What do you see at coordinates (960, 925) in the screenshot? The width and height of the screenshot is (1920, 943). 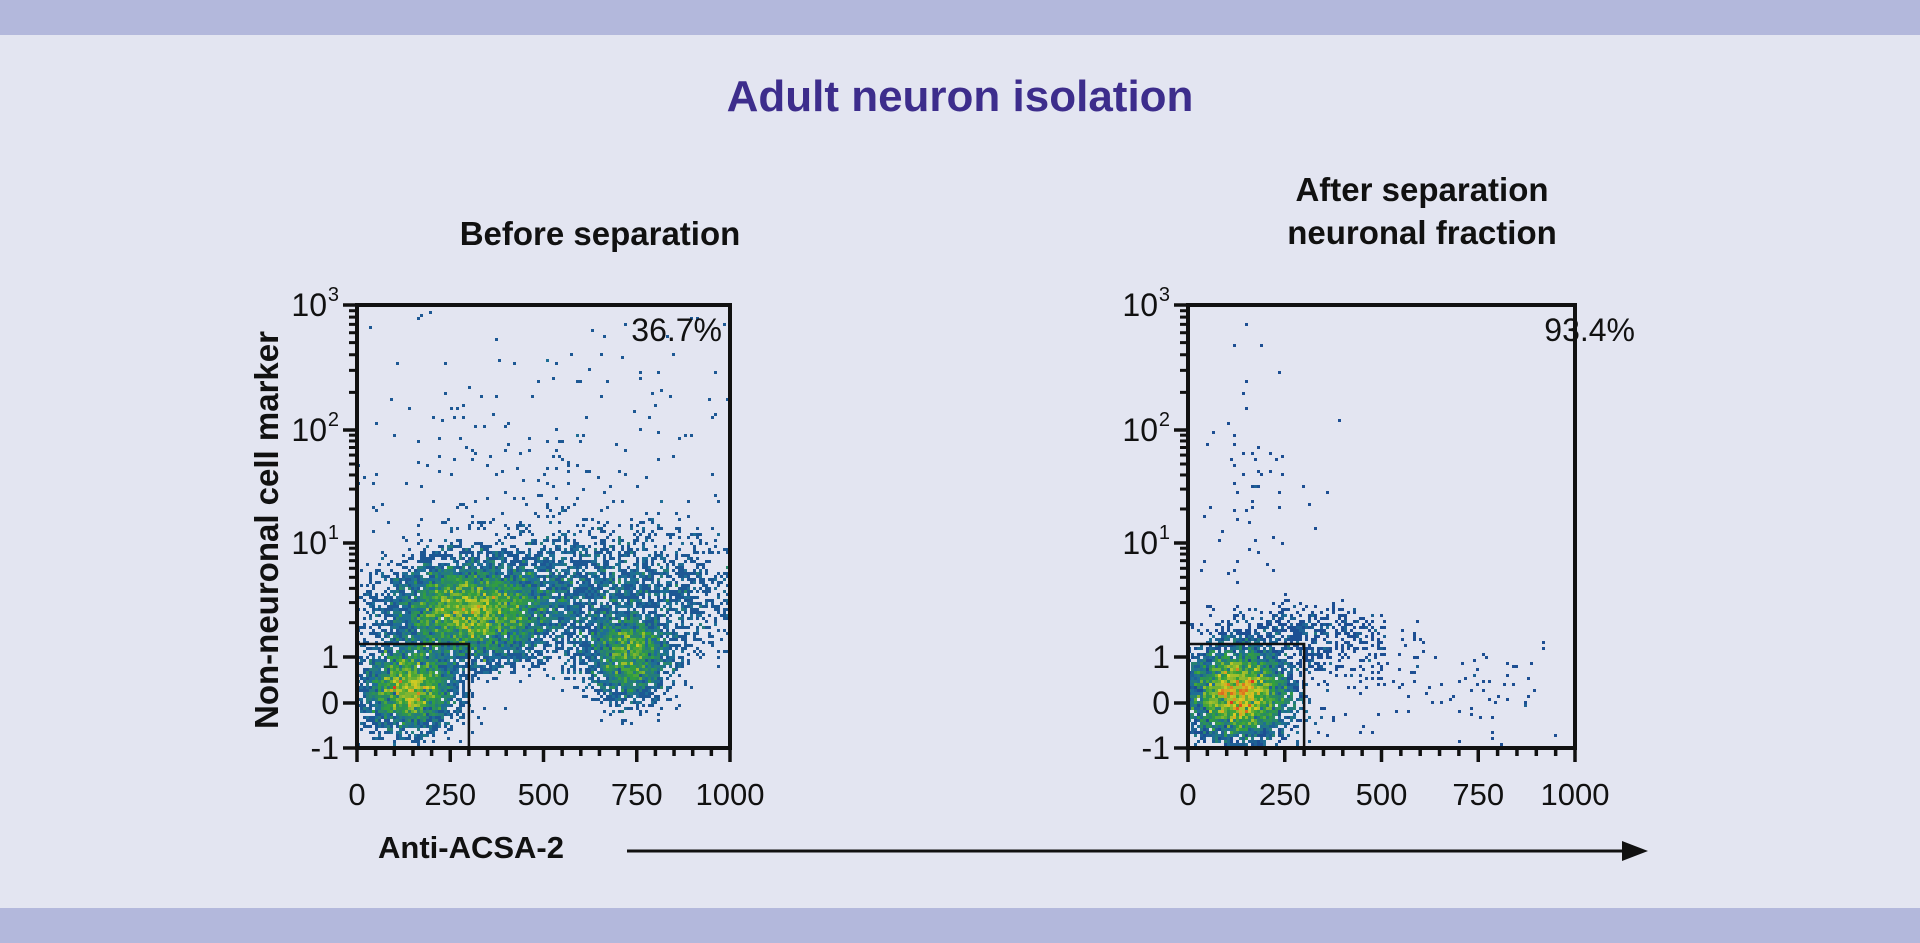 I see `bottom-band` at bounding box center [960, 925].